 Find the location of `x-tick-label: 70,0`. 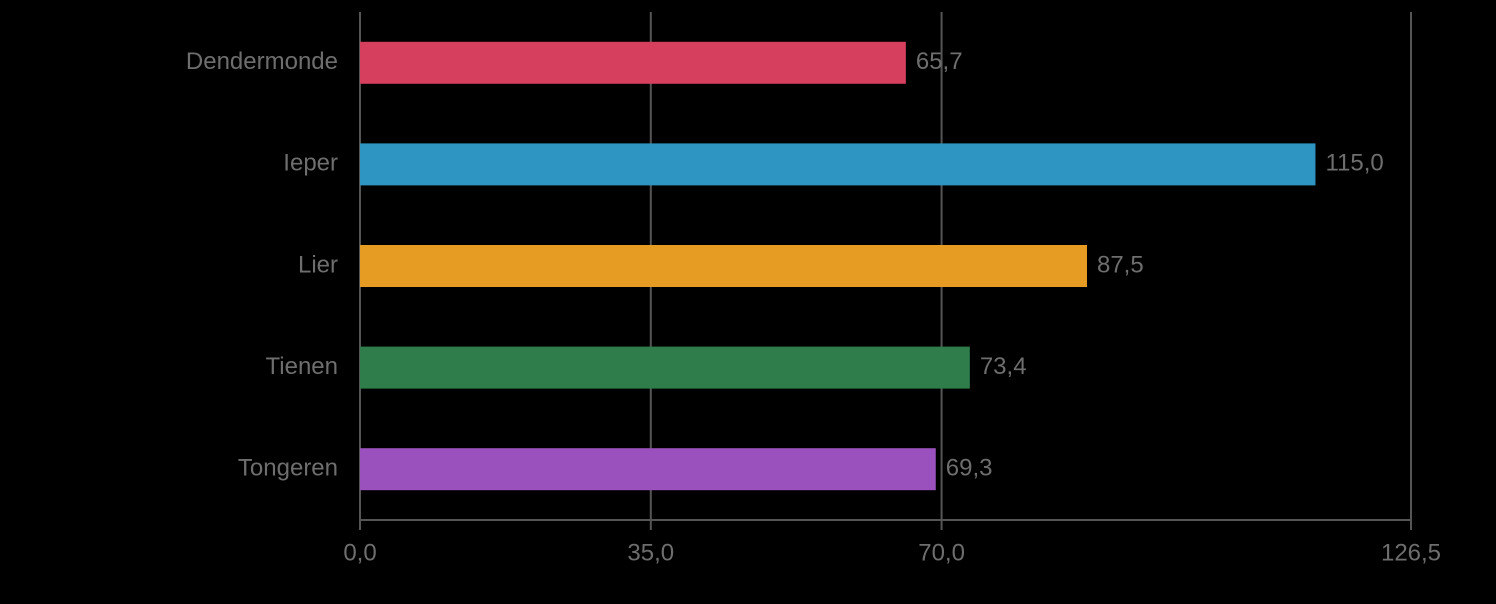

x-tick-label: 70,0 is located at coordinates (941, 552).